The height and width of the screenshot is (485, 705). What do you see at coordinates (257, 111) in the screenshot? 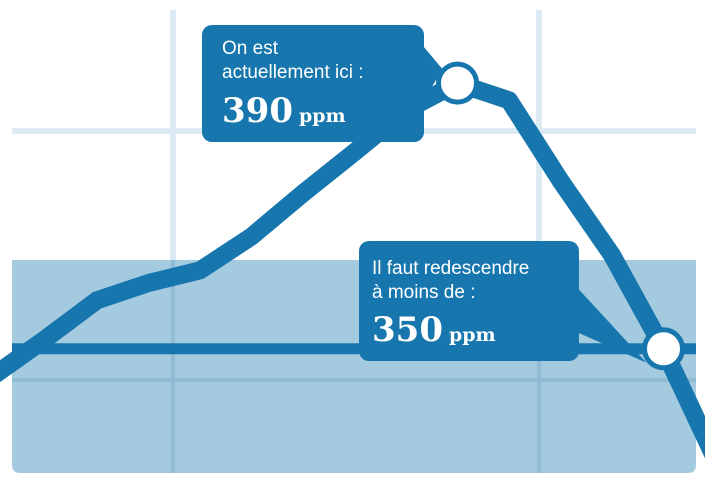
I see `callout-current-value: 390` at bounding box center [257, 111].